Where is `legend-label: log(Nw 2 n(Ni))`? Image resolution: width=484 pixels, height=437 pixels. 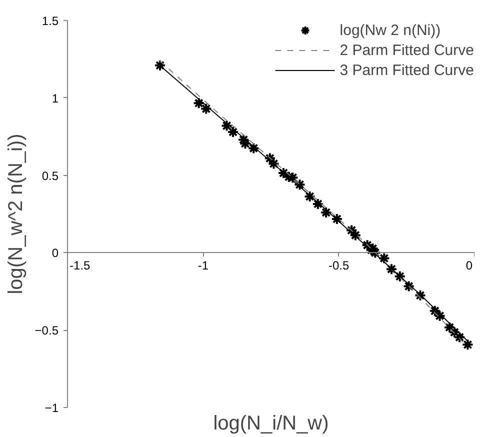
legend-label: log(Nw 2 n(Ni)) is located at coordinates (390, 30).